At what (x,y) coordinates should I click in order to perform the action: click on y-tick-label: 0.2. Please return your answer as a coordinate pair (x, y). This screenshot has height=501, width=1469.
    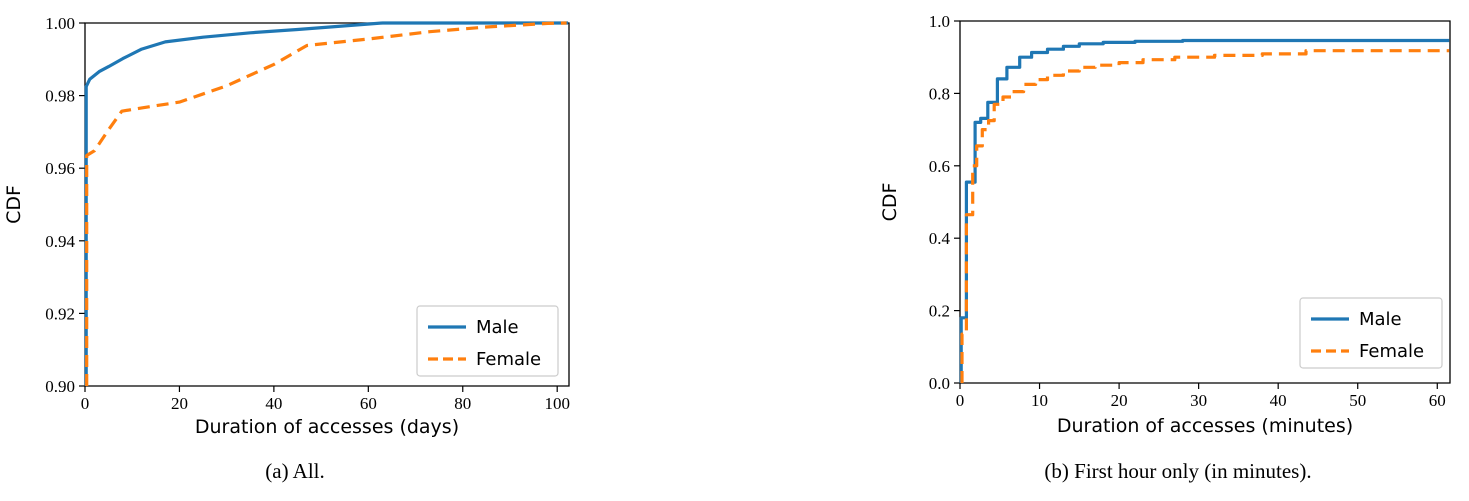
    Looking at the image, I should click on (939, 311).